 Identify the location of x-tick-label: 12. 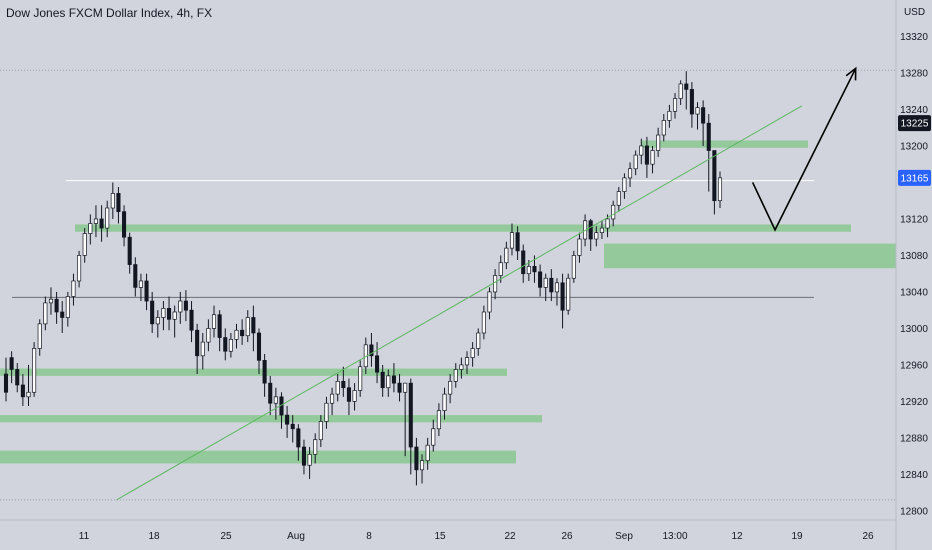
(737, 536).